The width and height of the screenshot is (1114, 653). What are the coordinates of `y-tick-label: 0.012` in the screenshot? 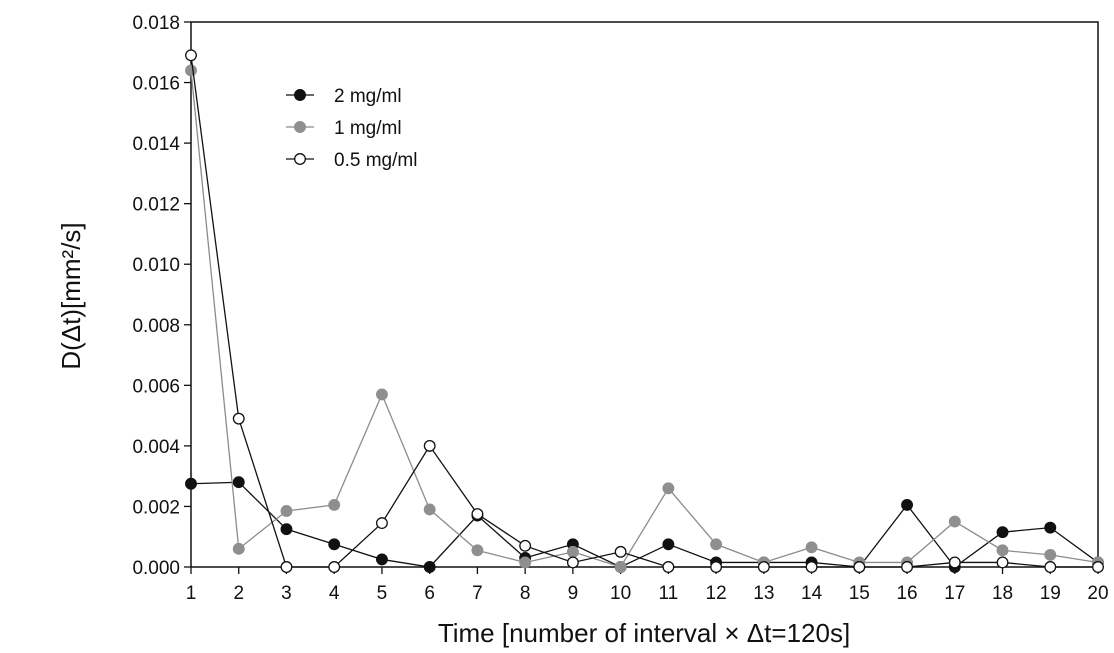 It's located at (156, 205).